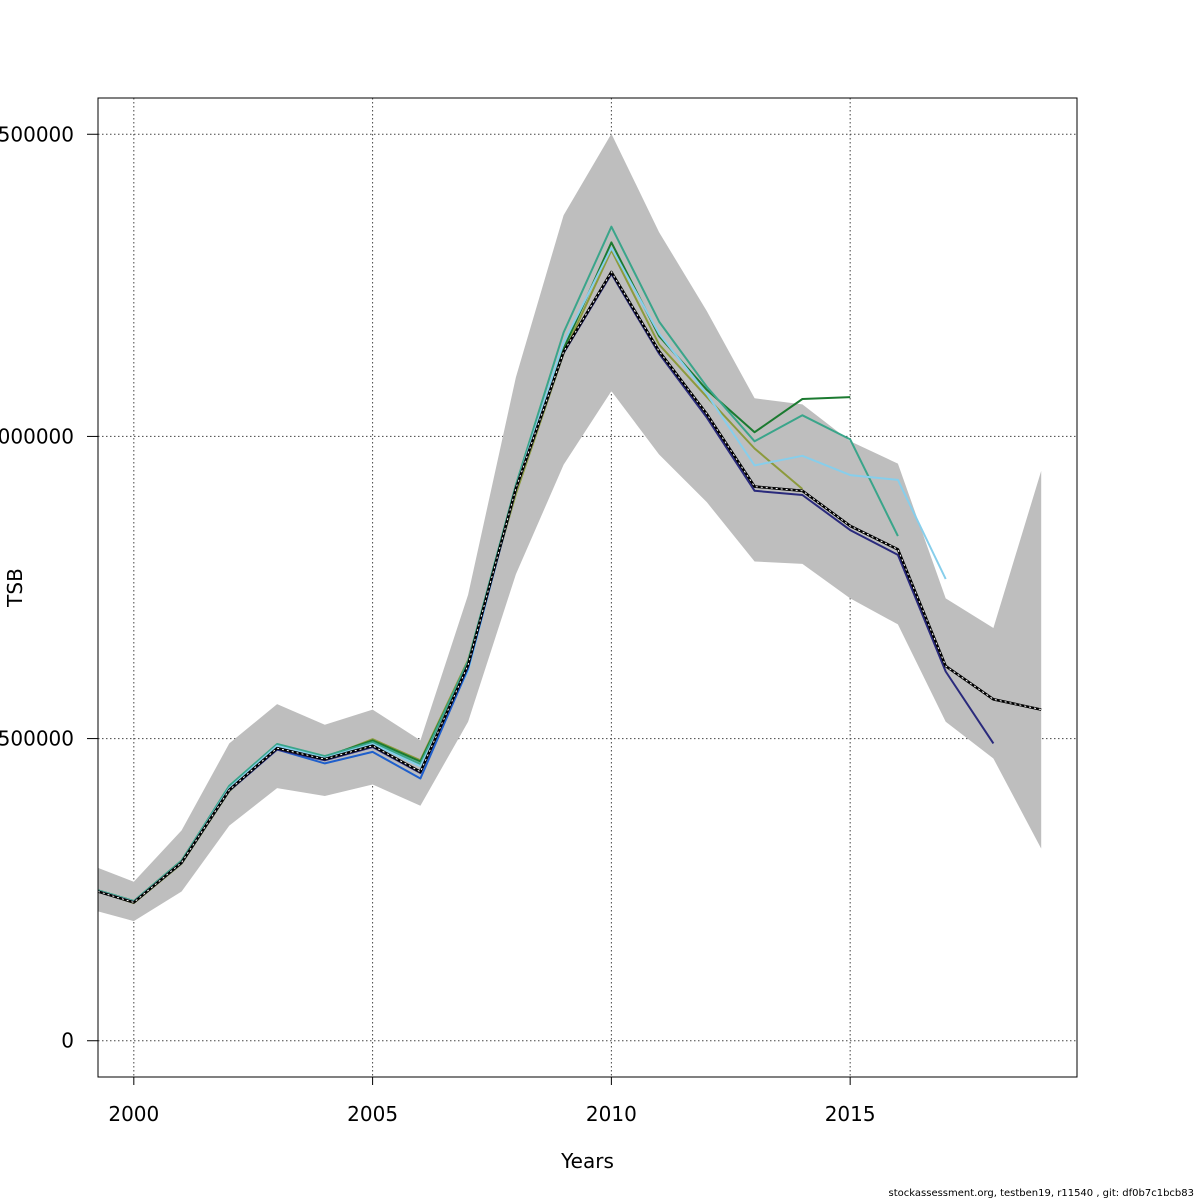  I want to click on x-axis-title: Years, so click(587, 1161).